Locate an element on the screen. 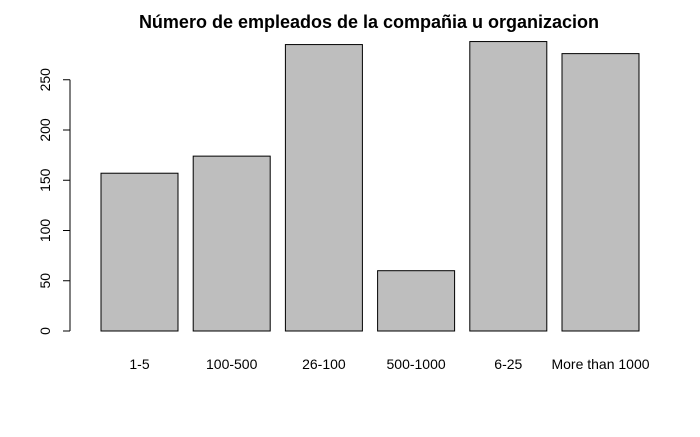  y-tick-label: 0 is located at coordinates (45, 331).